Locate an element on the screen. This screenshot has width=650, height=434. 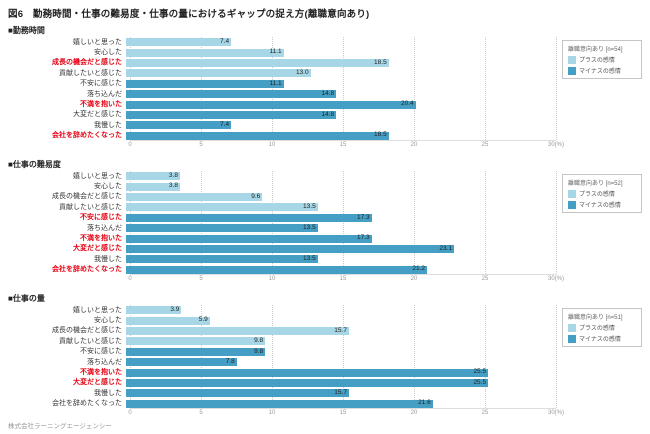
legend-item-negative: マイナスの感情 is located at coordinates (602, 204).